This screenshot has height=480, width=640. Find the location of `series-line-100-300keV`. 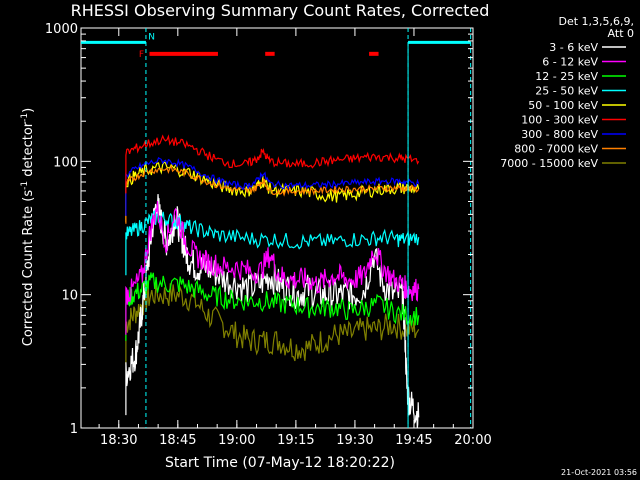

series-line-100-300keV is located at coordinates (272, 164).